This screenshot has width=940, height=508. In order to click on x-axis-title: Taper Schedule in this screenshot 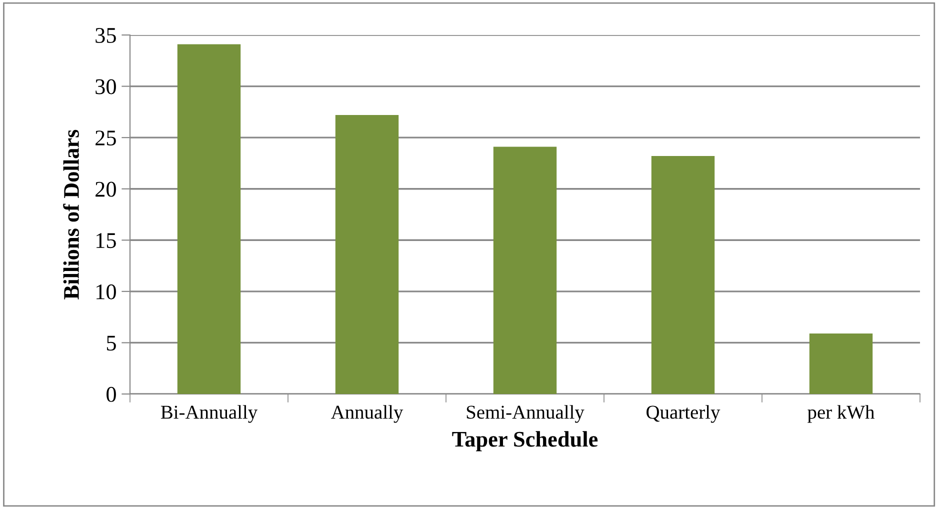, I will do `click(525, 441)`.